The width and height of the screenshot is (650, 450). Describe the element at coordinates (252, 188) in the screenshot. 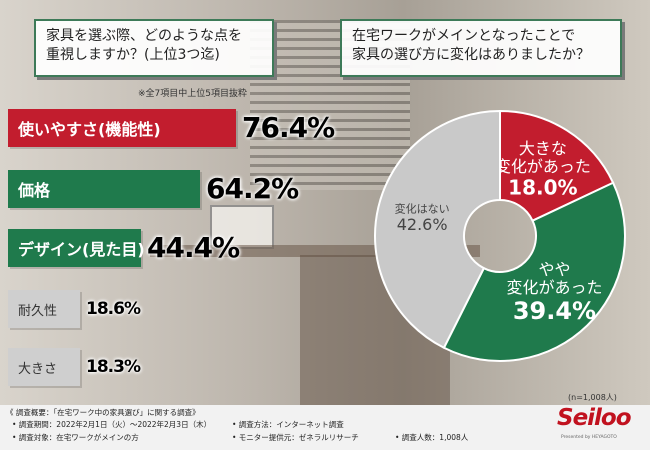

I see `bar-value-price: 64.2%` at that location.